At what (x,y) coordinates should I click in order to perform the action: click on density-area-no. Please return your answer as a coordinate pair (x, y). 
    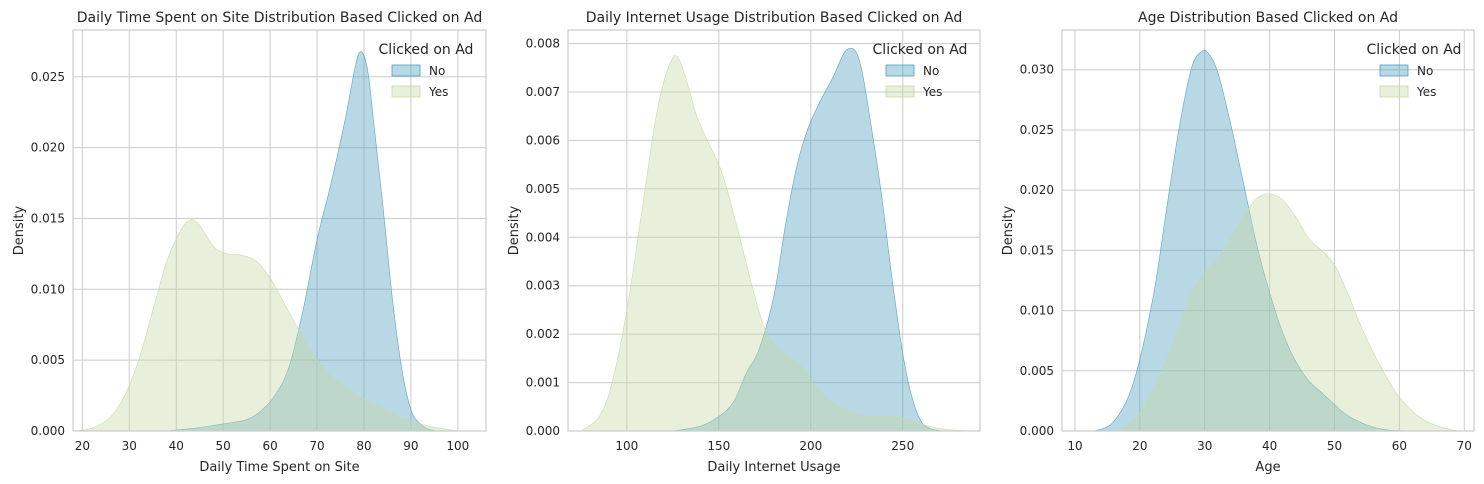
    Looking at the image, I should click on (303, 241).